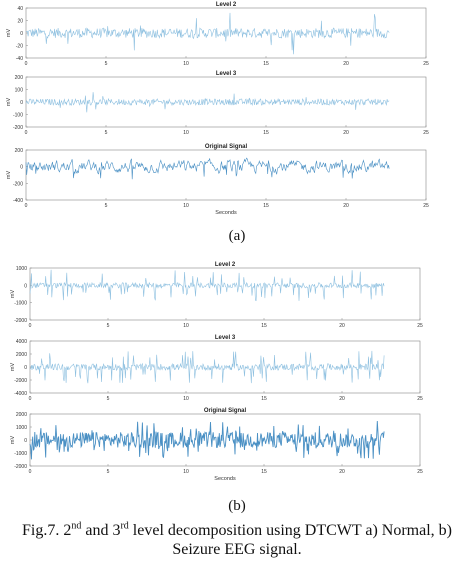  I want to click on panel-title-b-p3: Original Signal, so click(225, 411).